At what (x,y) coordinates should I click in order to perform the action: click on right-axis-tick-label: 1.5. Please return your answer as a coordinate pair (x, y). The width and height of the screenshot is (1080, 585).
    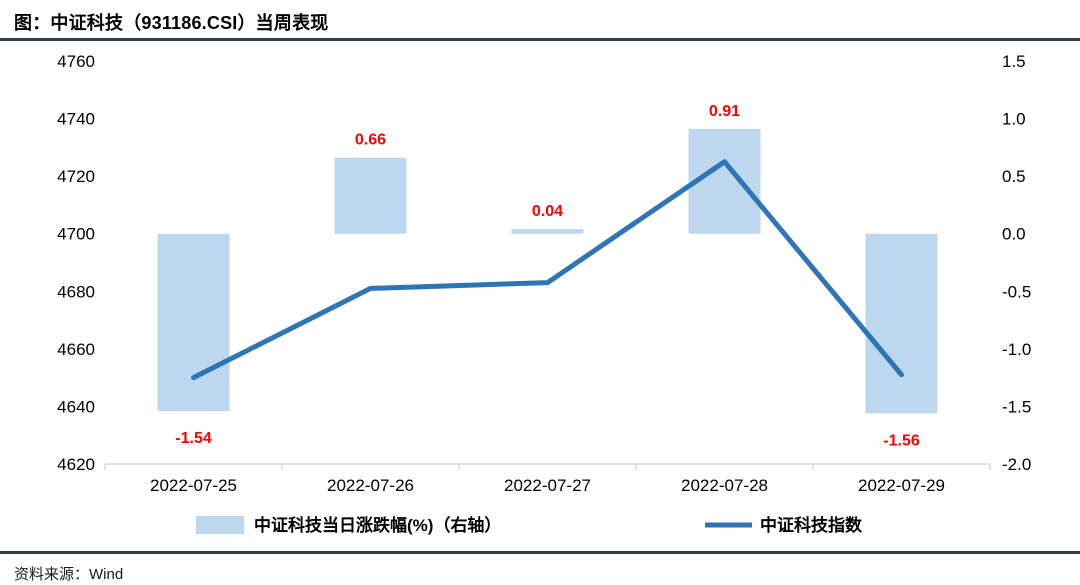
    Looking at the image, I should click on (1014, 61).